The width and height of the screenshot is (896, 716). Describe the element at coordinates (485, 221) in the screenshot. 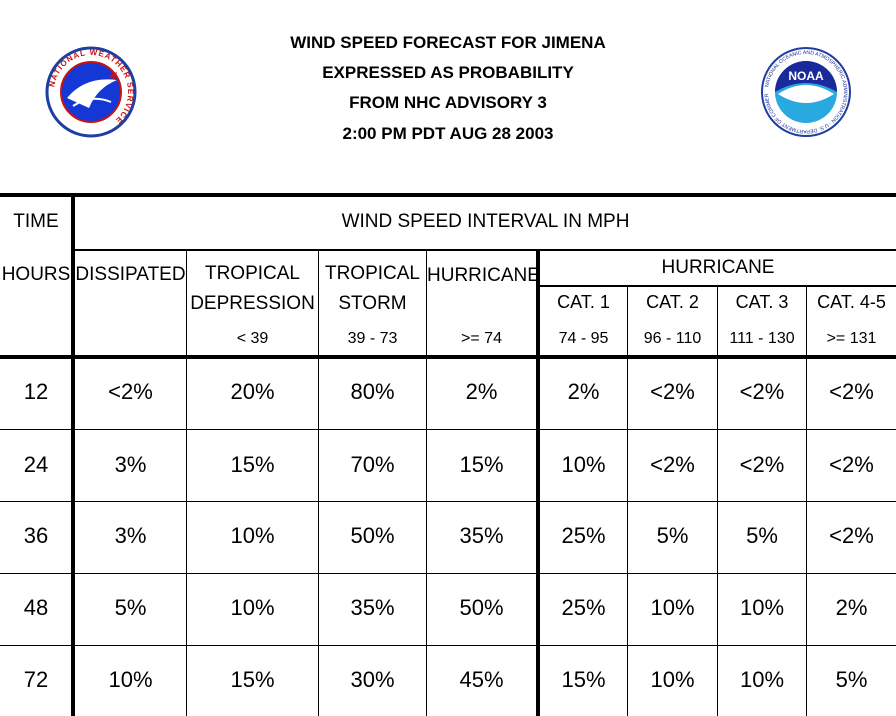

I see `interval-title: WIND SPEED INTERVAL IN MPH` at that location.